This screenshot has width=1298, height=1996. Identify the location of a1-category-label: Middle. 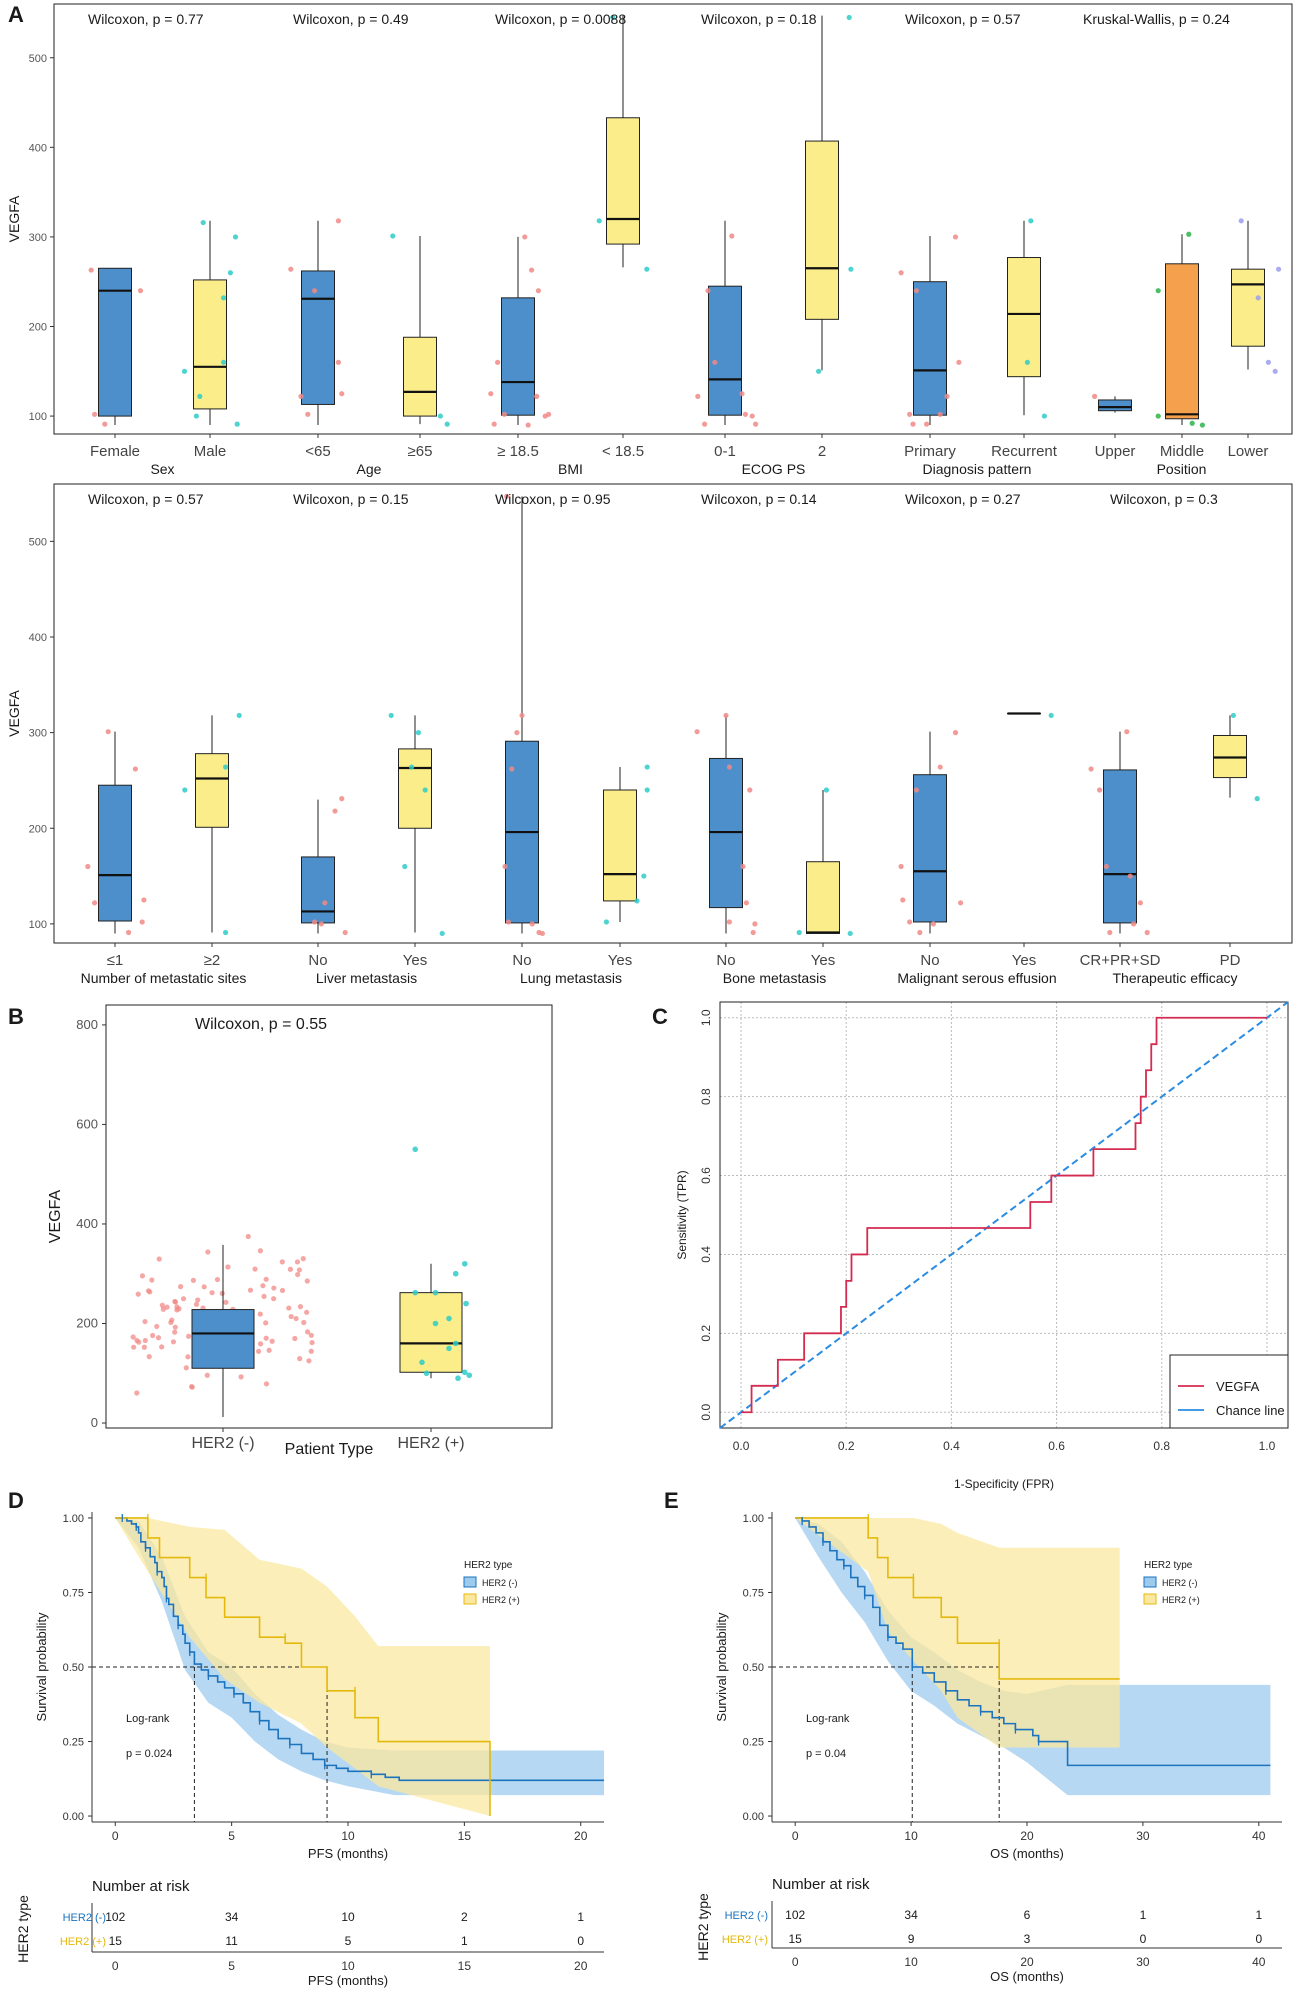
(1182, 451).